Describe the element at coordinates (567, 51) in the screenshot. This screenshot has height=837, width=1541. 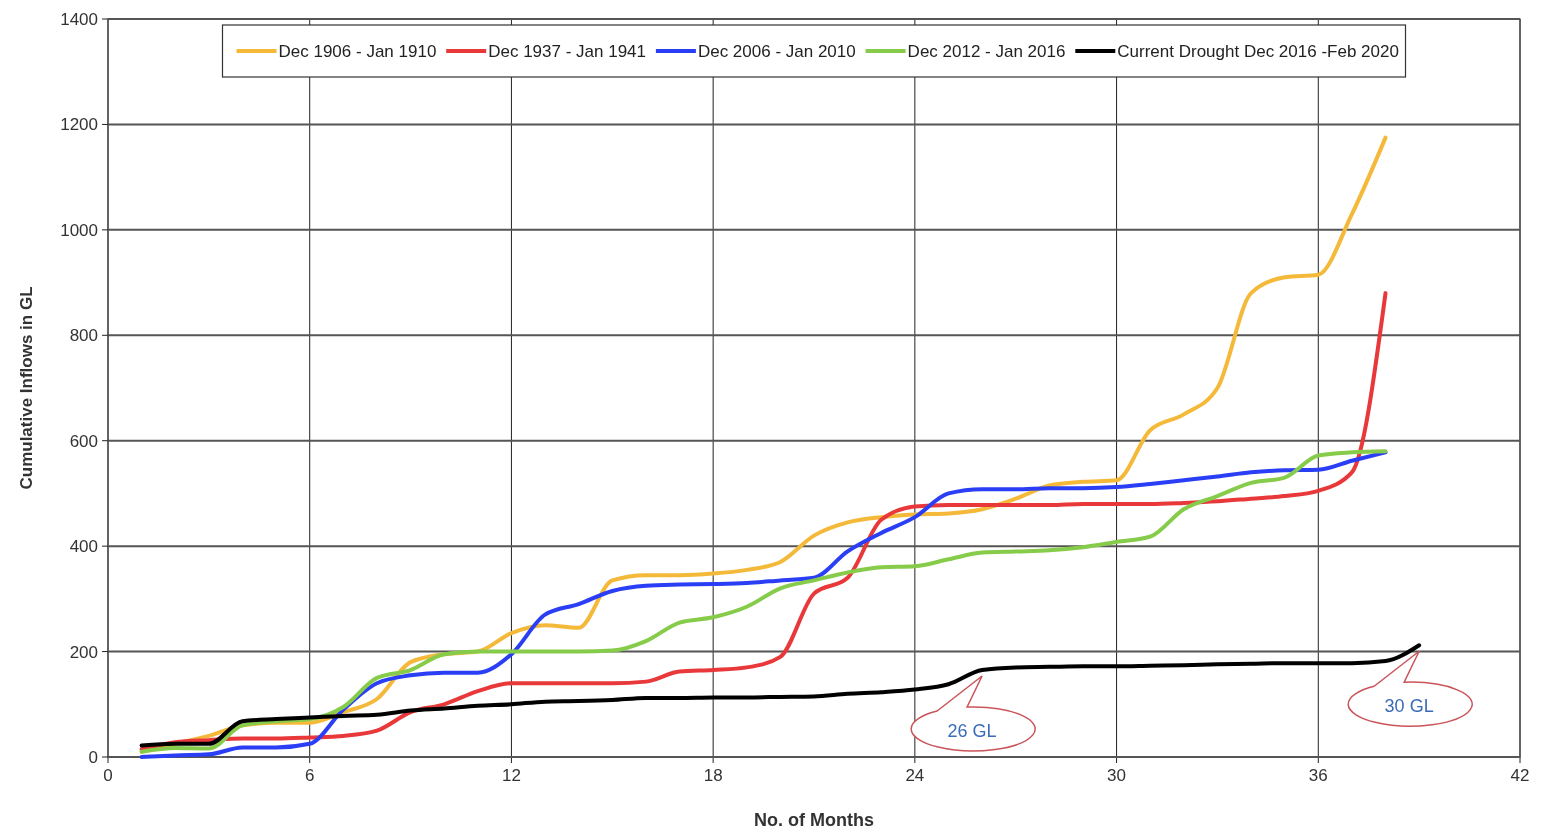
I see `legend-label: Dec 1937 - Jan 1941` at that location.